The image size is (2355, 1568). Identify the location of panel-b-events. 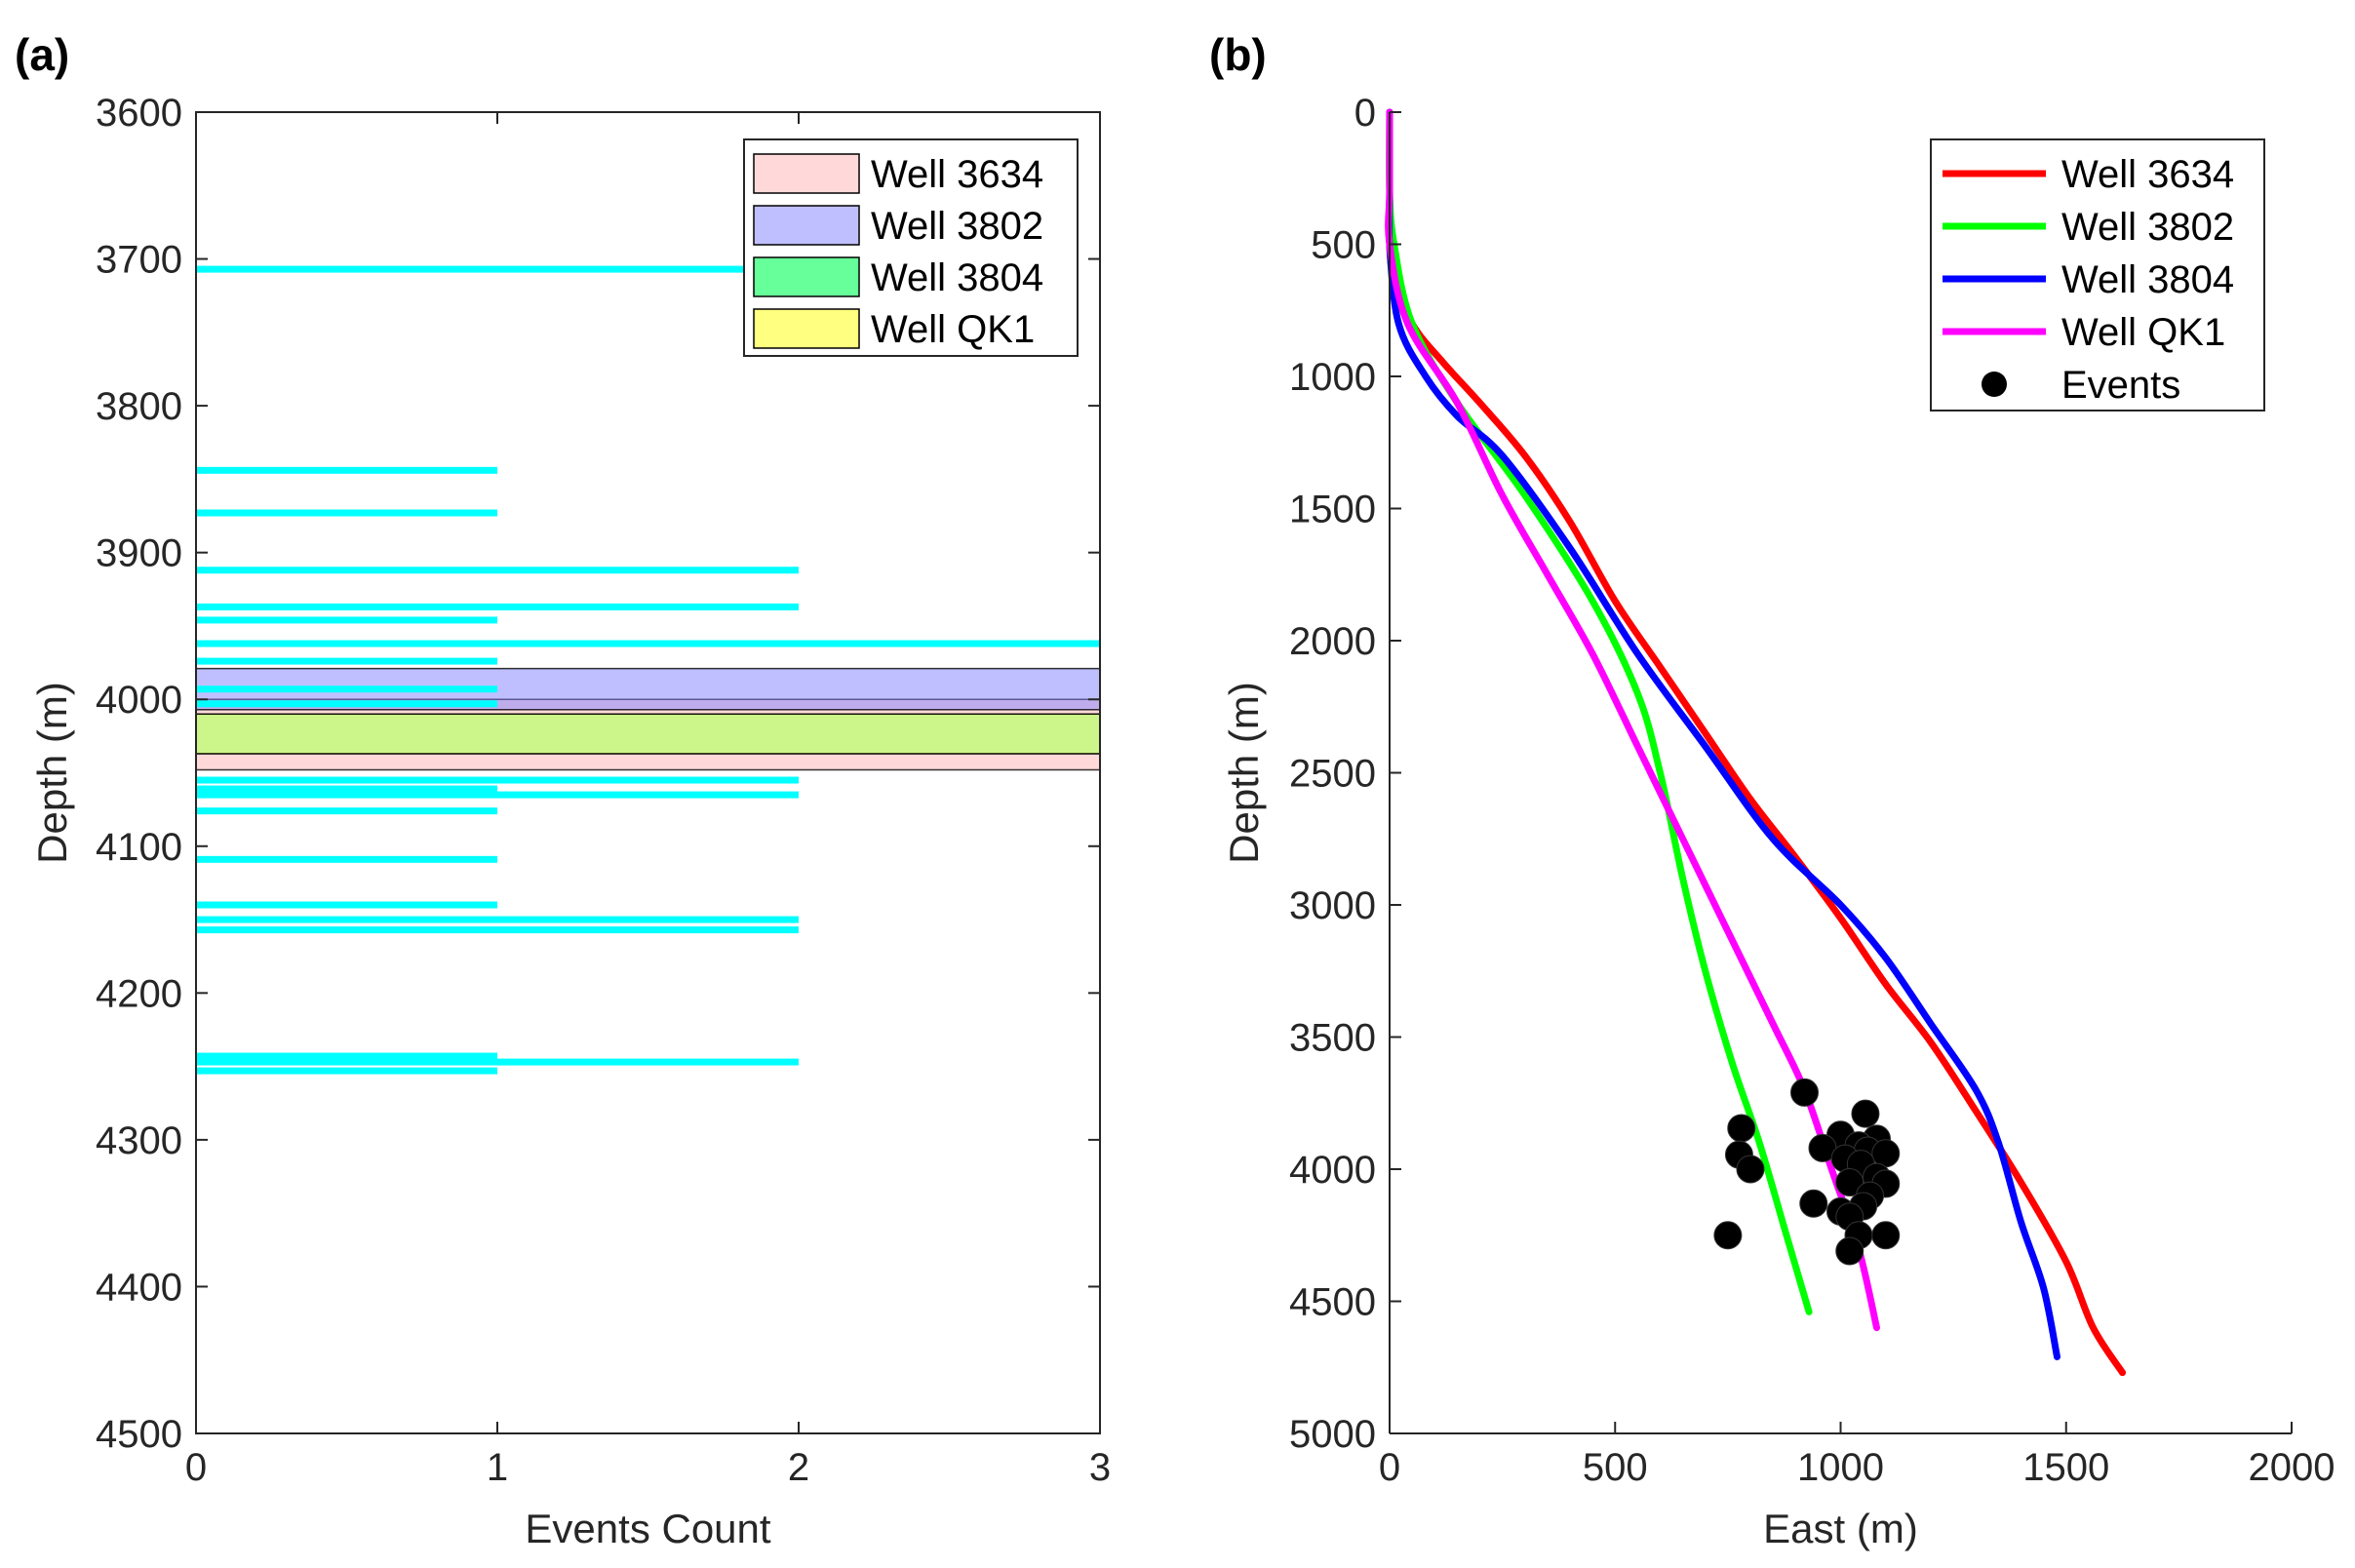
(1807, 1172).